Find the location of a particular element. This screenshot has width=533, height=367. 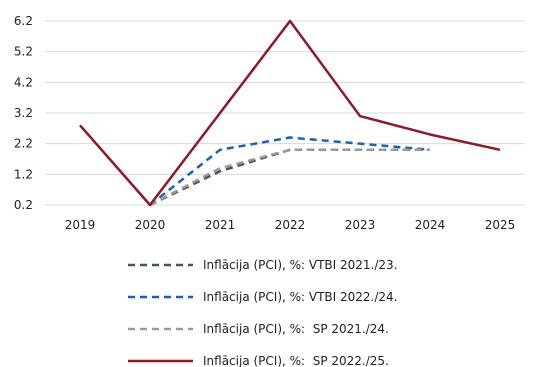

x-tick-label: 2025 is located at coordinates (500, 225).